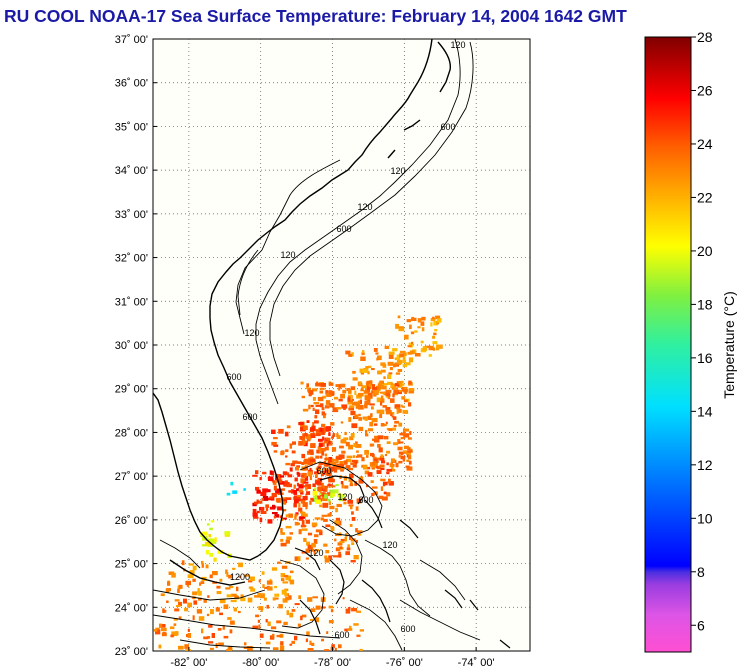  What do you see at coordinates (131, 346) in the screenshot?
I see `lat-tick-label: 30˚ 00'` at bounding box center [131, 346].